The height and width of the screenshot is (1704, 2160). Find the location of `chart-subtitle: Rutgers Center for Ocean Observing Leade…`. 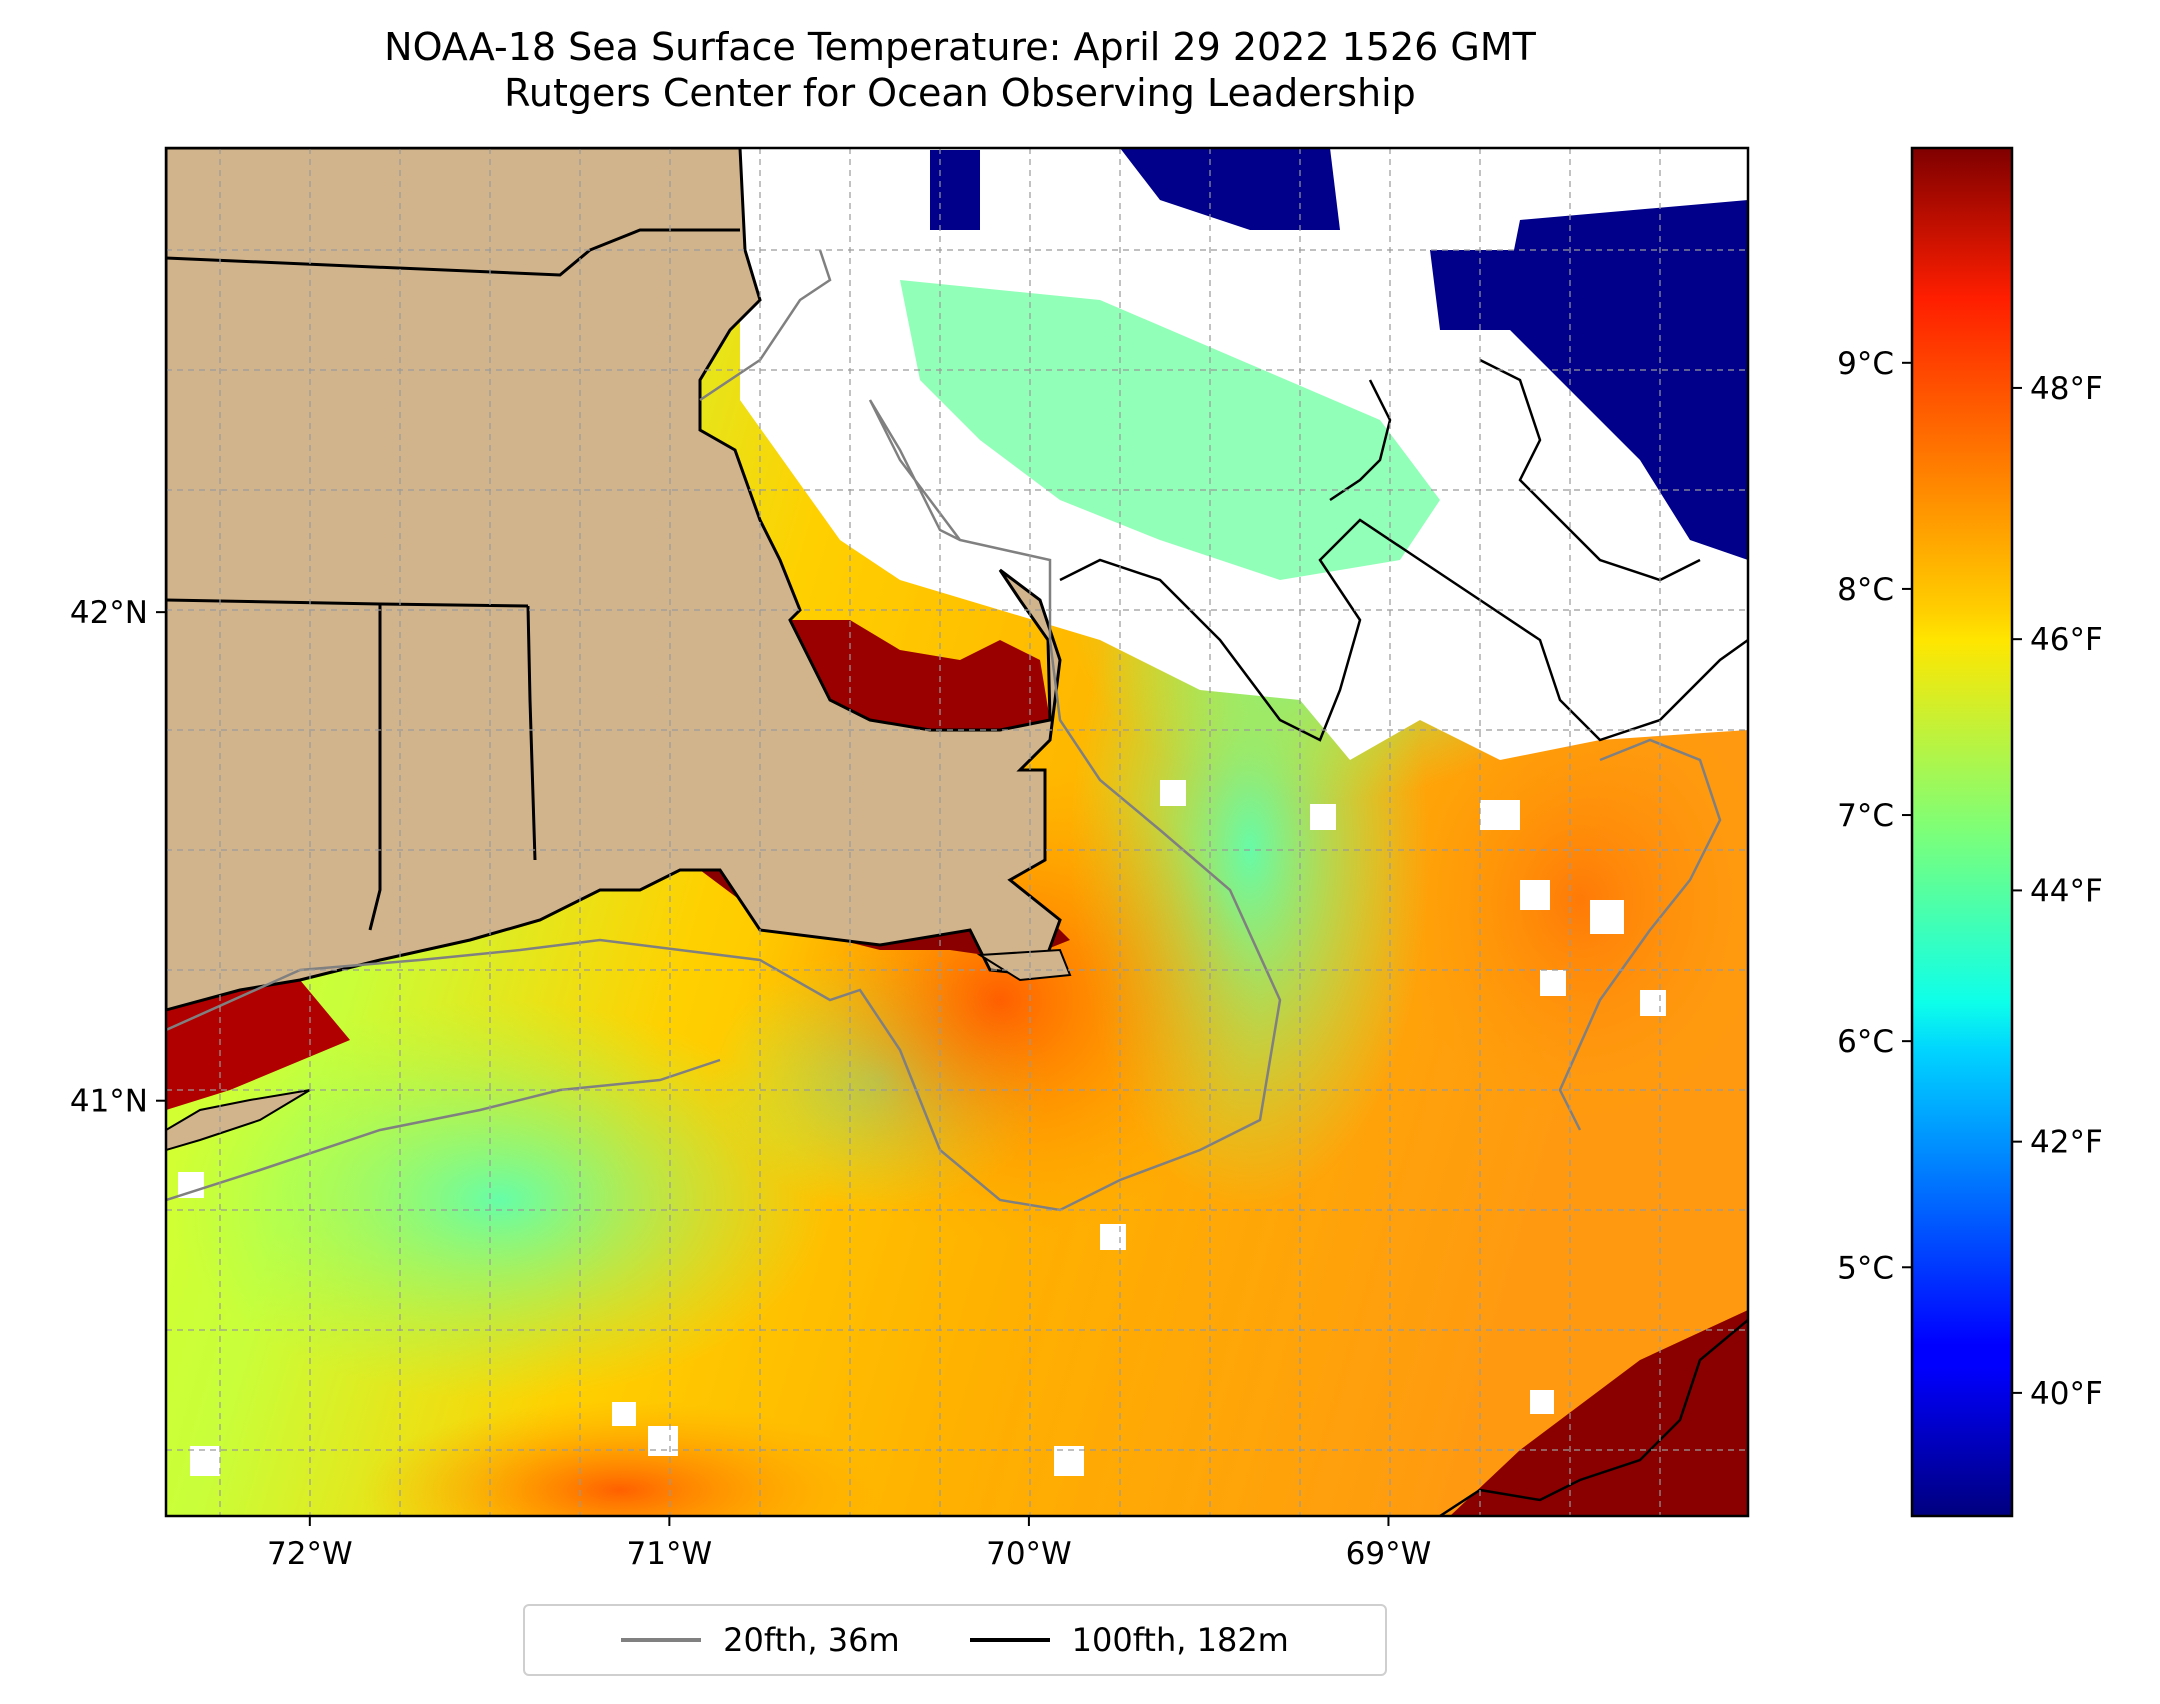

chart-subtitle: Rutgers Center for Ocean Observing Leade… is located at coordinates (960, 93).